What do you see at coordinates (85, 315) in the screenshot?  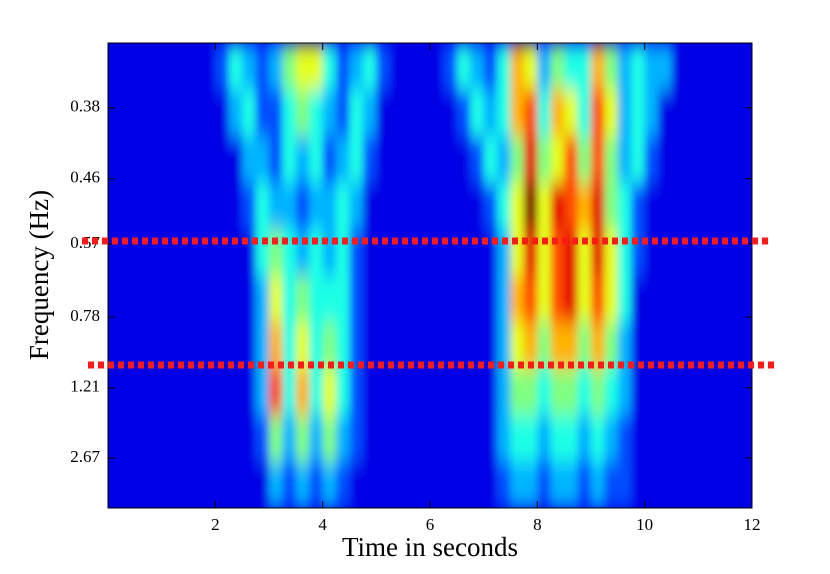 I see `y-tick-label: 0.78` at bounding box center [85, 315].